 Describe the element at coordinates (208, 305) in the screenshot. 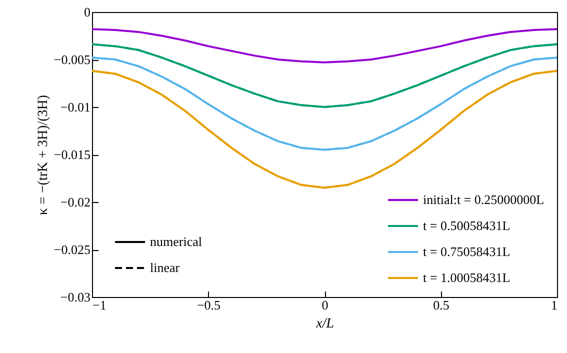

I see `x-tick-label: −0.5` at that location.